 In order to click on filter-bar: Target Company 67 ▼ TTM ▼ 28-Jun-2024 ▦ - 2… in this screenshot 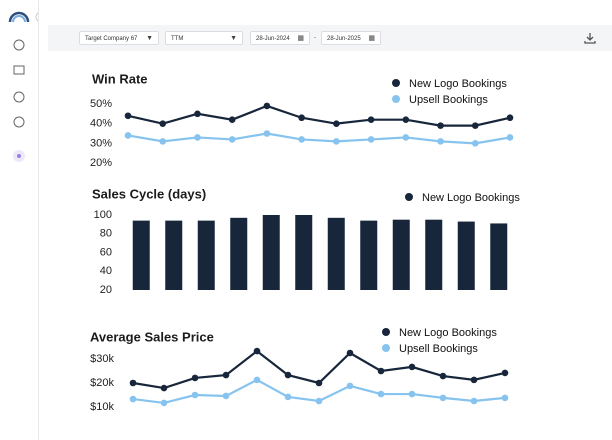, I will do `click(330, 38)`.